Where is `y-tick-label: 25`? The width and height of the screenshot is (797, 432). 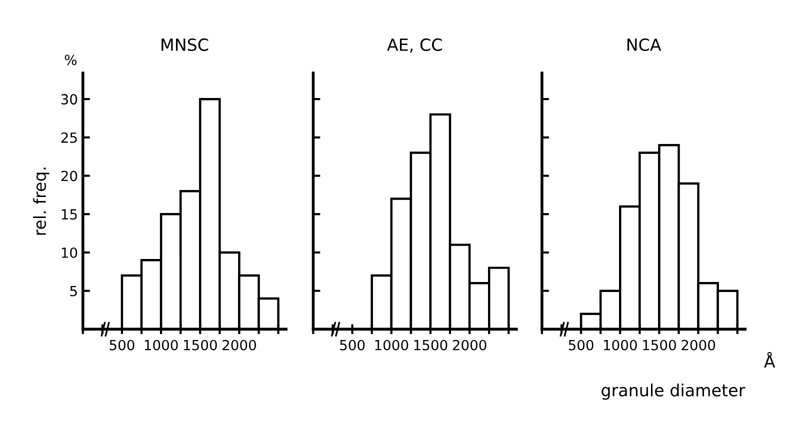 y-tick-label: 25 is located at coordinates (69, 137).